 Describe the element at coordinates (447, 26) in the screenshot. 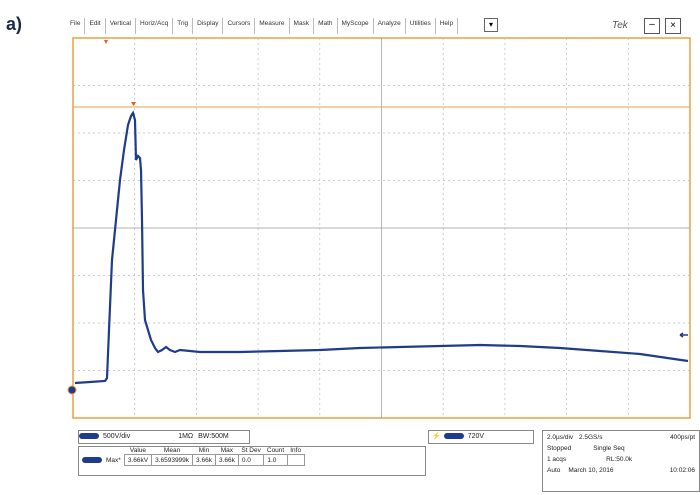

I see `menu-item: Help` at that location.